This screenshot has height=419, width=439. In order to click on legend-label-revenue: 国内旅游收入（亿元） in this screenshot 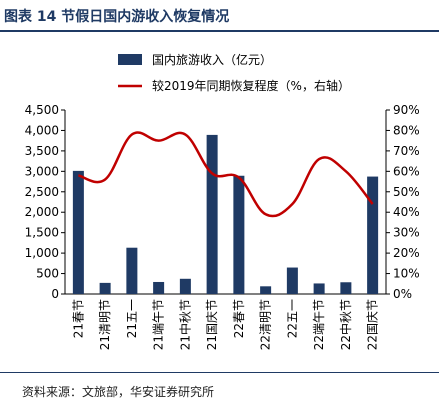, I will do `click(212, 59)`.